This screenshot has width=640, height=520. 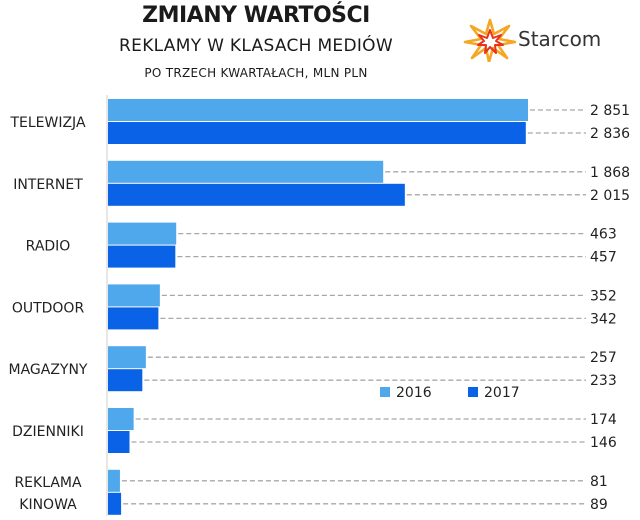 I want to click on value-label: 81, so click(x=599, y=482).